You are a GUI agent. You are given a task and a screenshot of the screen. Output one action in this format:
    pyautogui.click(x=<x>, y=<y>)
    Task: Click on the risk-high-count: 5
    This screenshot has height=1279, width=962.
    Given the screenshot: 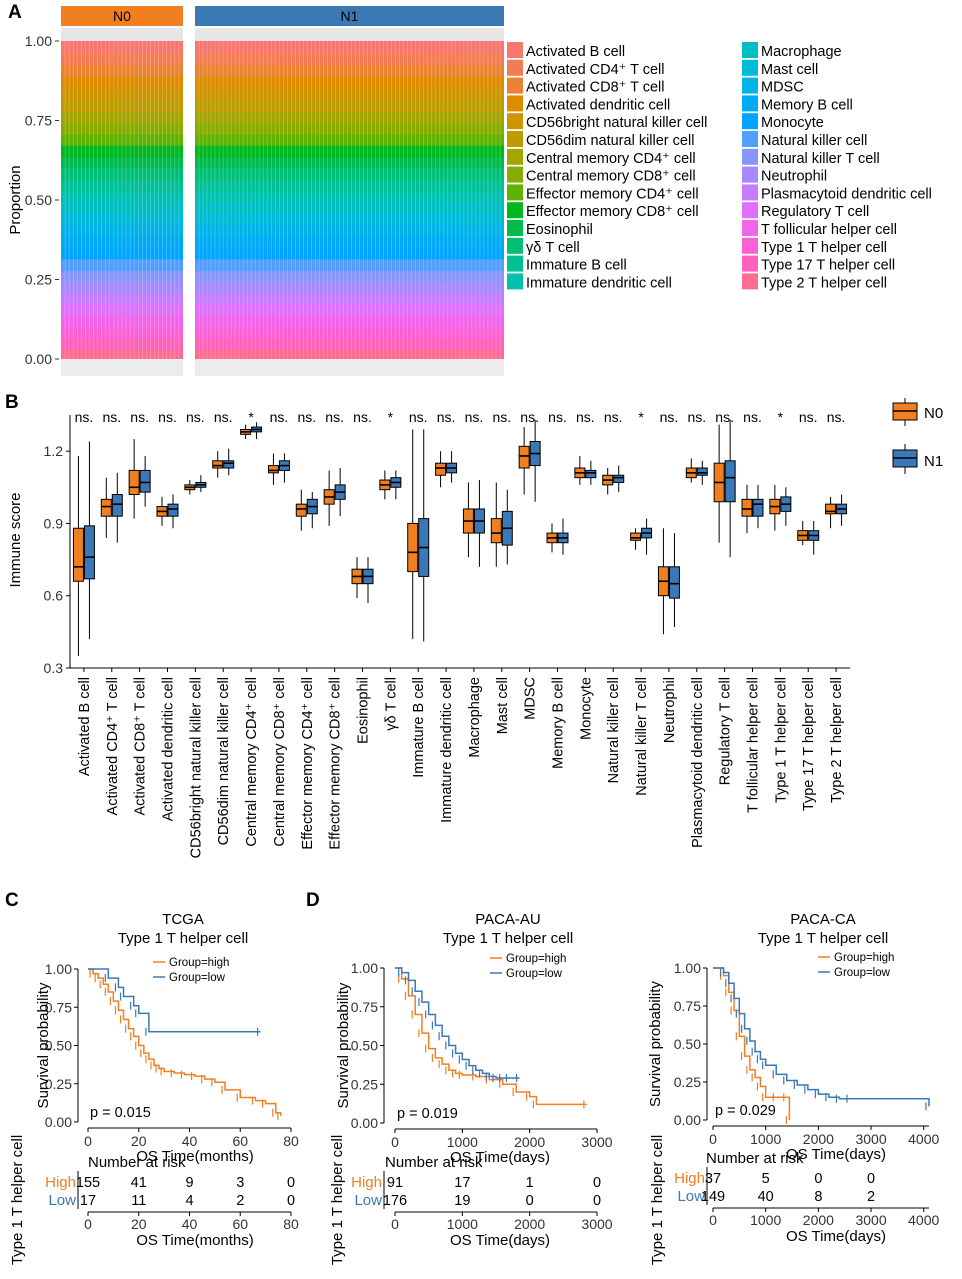 What is the action you would take?
    pyautogui.click(x=766, y=1179)
    